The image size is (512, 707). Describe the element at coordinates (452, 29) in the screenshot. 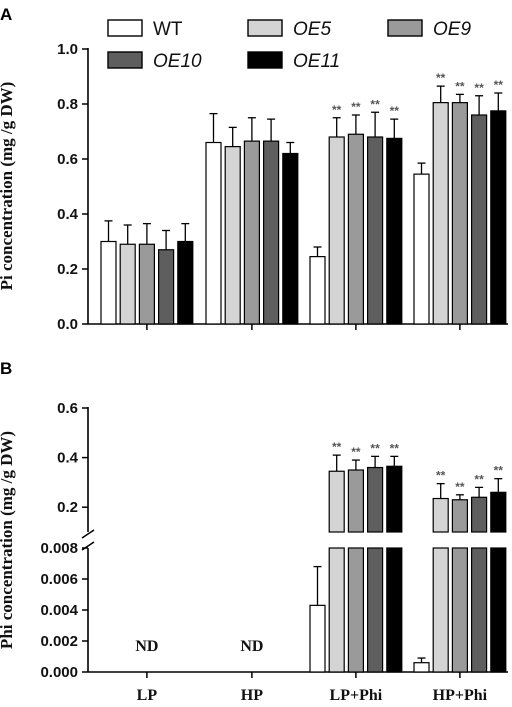

I see `legend-label-oe9: OE9` at that location.